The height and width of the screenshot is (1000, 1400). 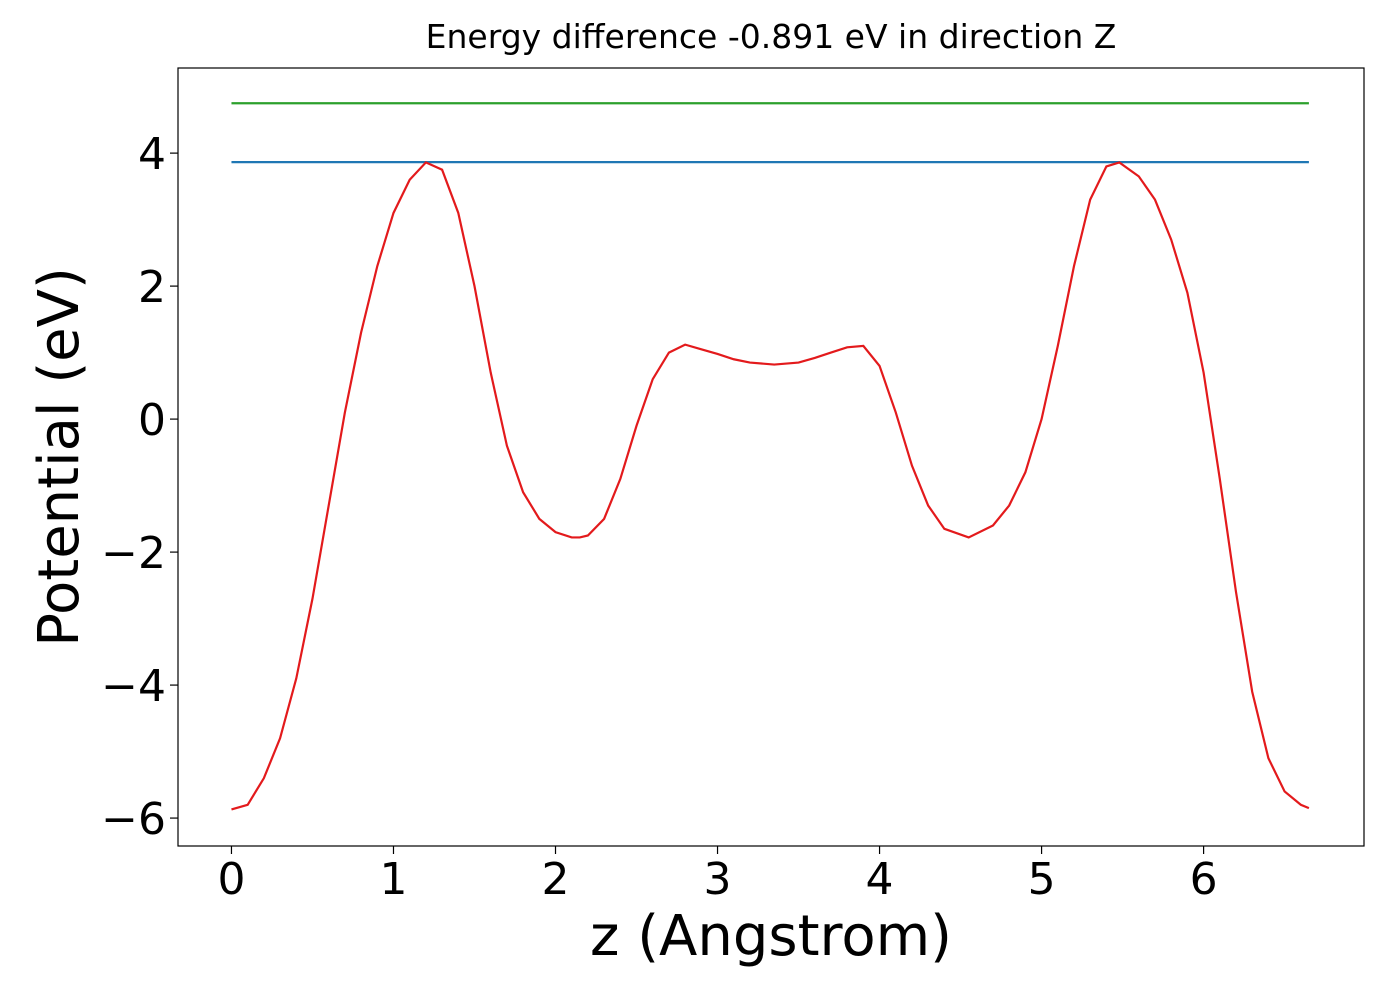 What do you see at coordinates (133, 553) in the screenshot?
I see `y-tick-label: −2` at bounding box center [133, 553].